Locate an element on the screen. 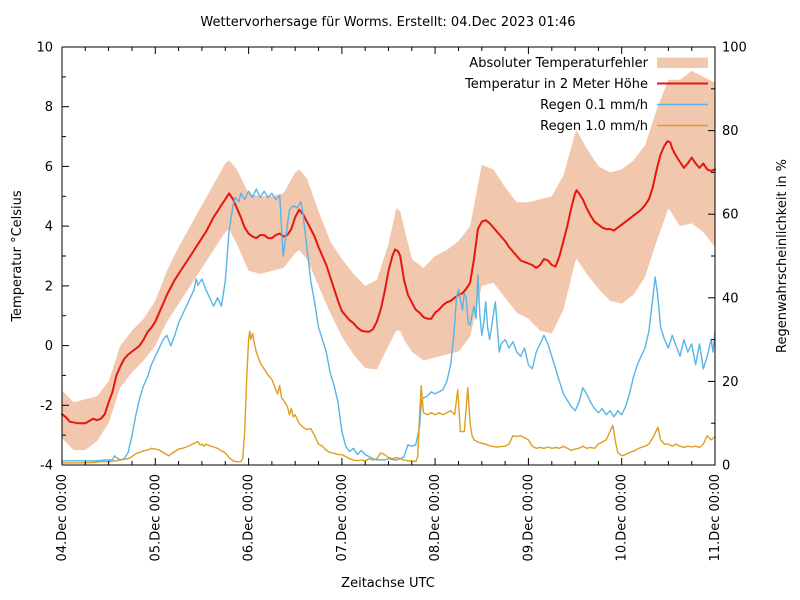 This screenshot has height=600, width=800. y-right-tick-label: 20 is located at coordinates (730, 382).